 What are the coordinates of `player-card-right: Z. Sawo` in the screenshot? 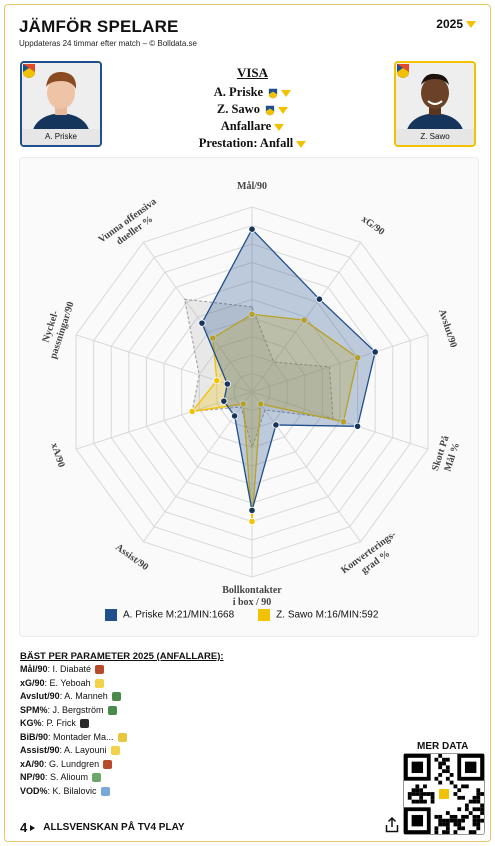 It's located at (435, 104).